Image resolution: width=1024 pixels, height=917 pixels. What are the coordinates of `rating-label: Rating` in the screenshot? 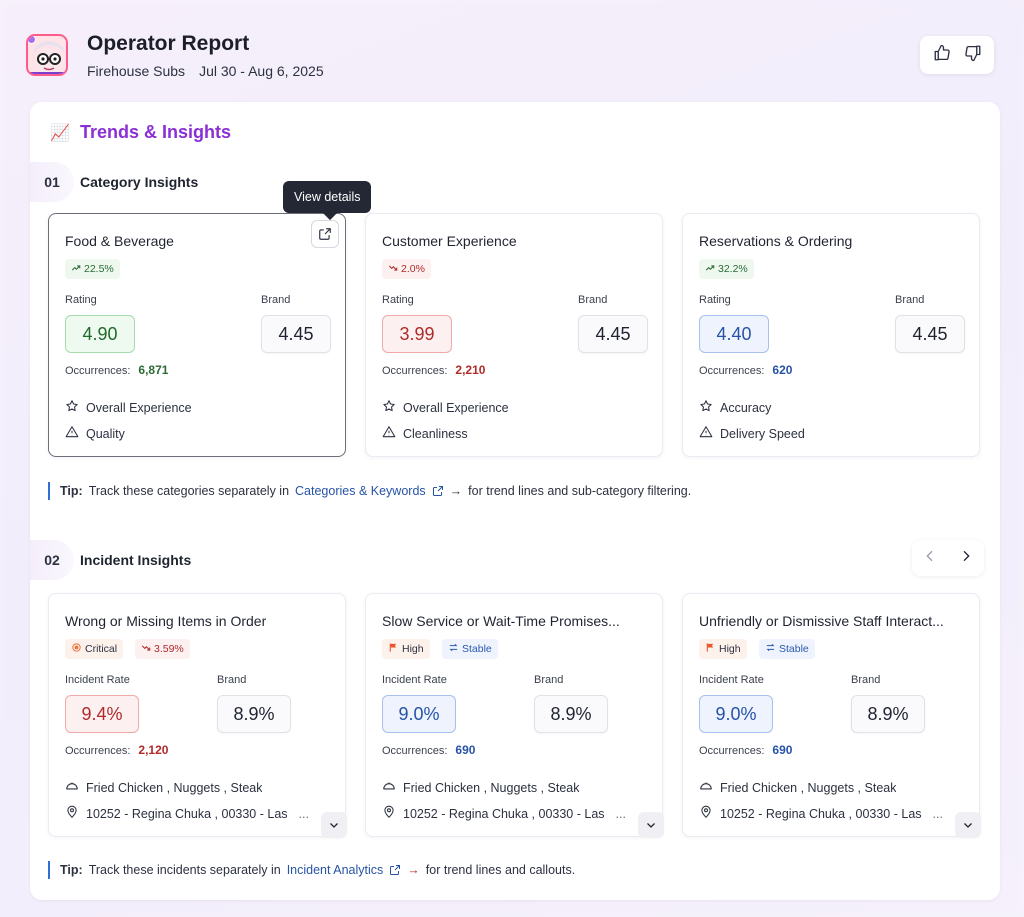 It's located at (81, 300).